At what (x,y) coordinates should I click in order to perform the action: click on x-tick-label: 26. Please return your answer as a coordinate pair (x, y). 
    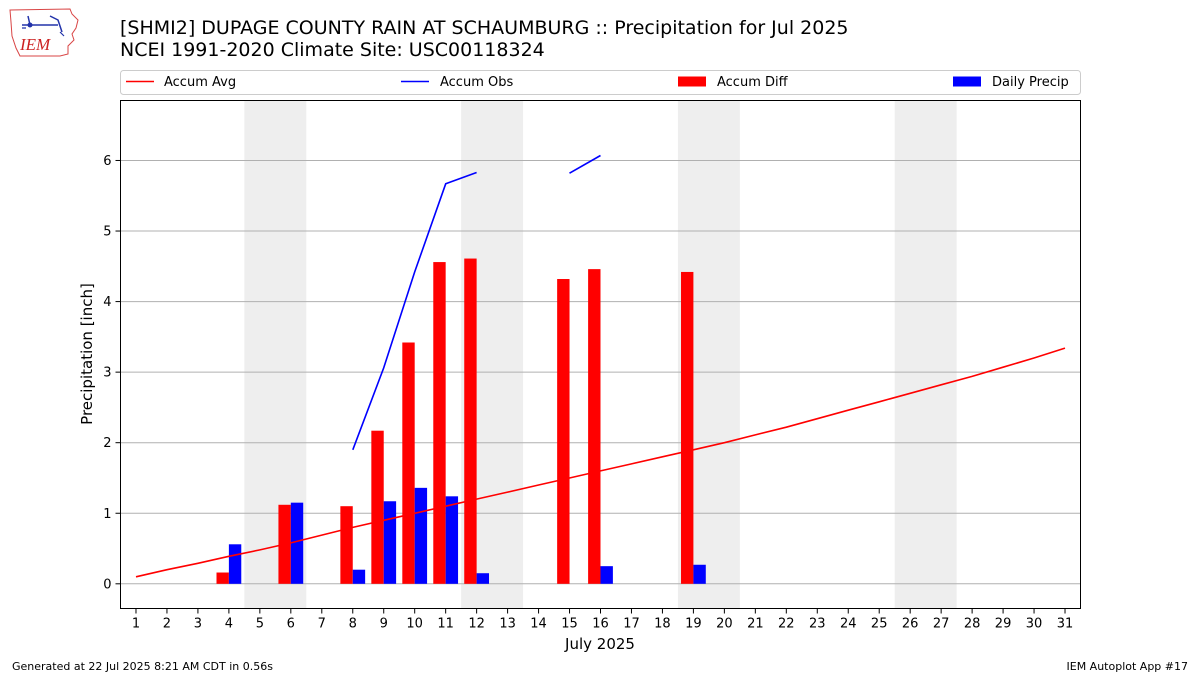
    Looking at the image, I should click on (910, 624).